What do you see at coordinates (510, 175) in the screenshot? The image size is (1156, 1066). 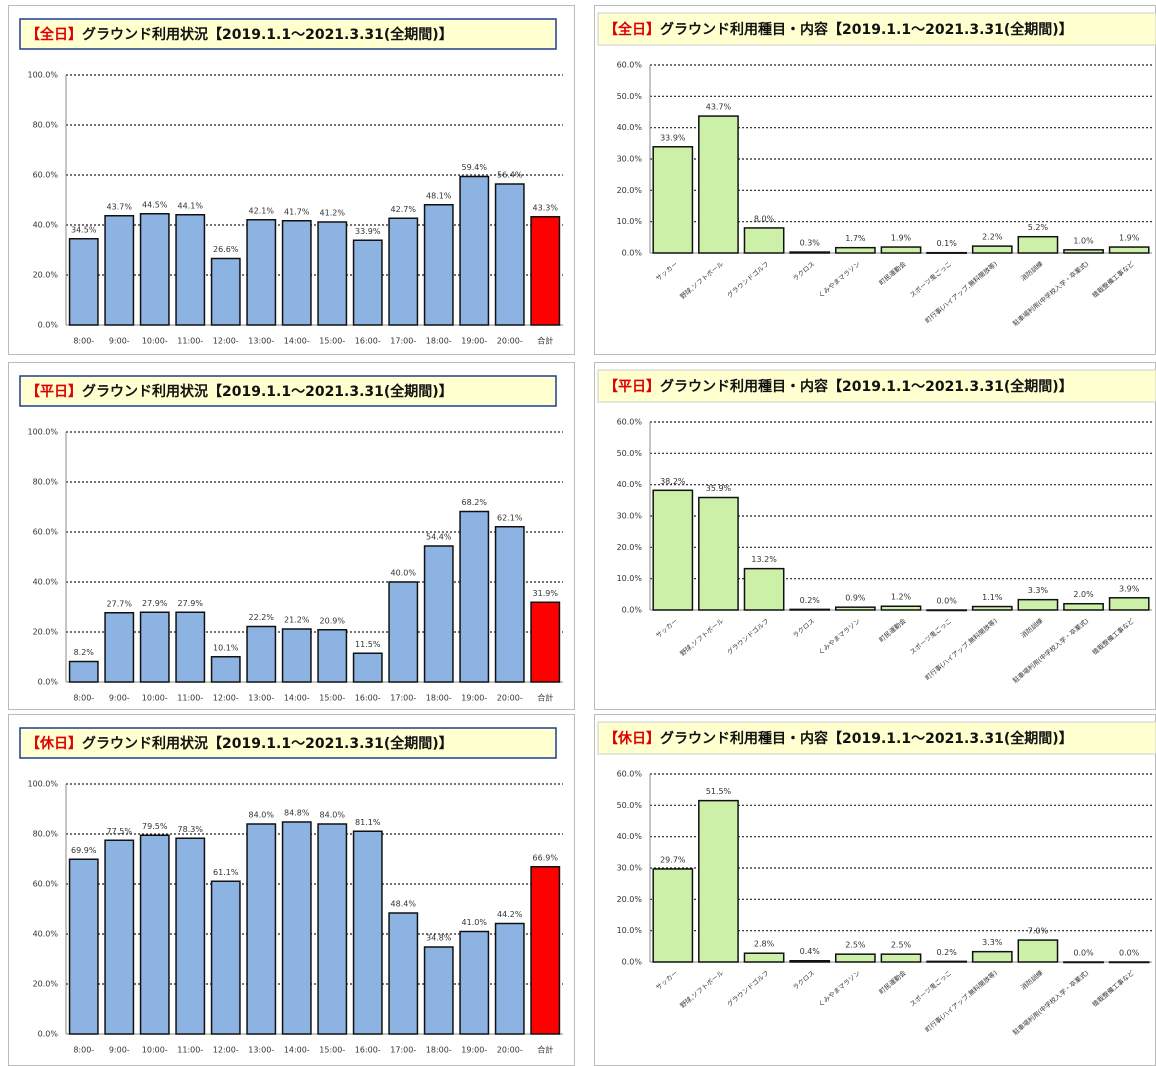 I see `value-label: 56.4%` at bounding box center [510, 175].